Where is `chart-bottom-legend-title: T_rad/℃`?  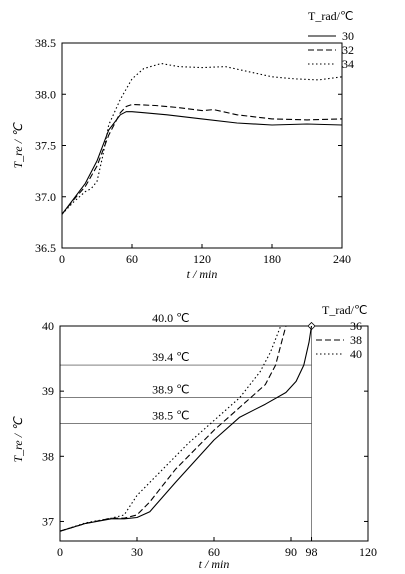
chart-bottom-legend-title: T_rad/℃ is located at coordinates (344, 310).